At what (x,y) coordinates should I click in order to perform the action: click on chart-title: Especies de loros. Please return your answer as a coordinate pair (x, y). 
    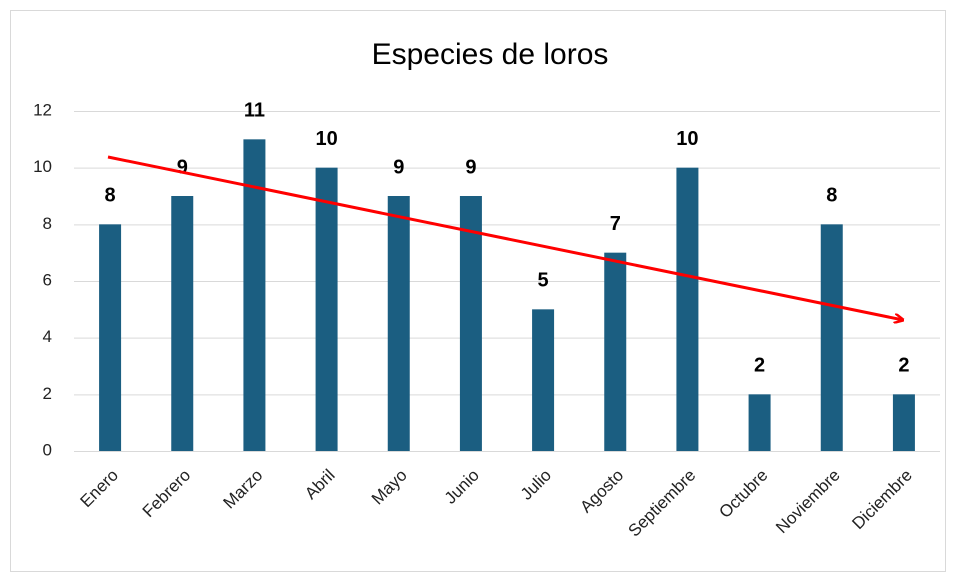
    Looking at the image, I should click on (490, 54).